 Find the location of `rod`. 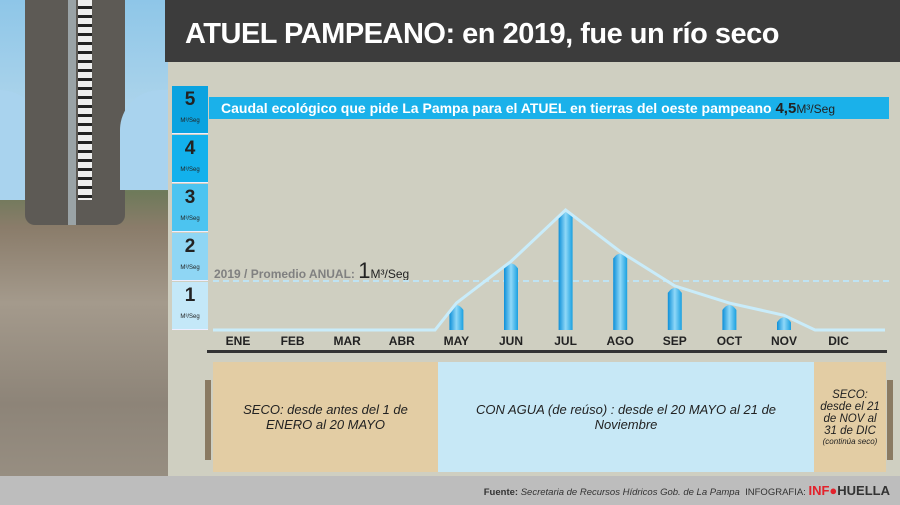

rod is located at coordinates (72, 112).